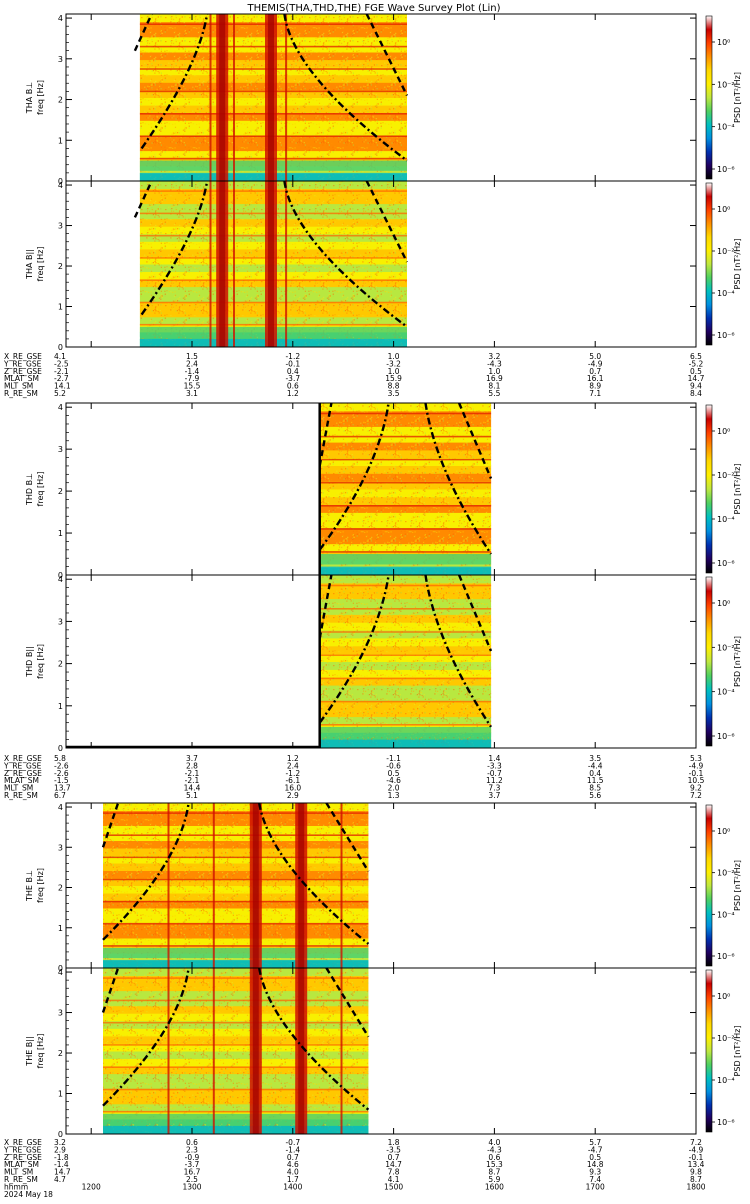  What do you see at coordinates (494, 378) in the screenshot?
I see `orbit-value: 16.9` at bounding box center [494, 378].